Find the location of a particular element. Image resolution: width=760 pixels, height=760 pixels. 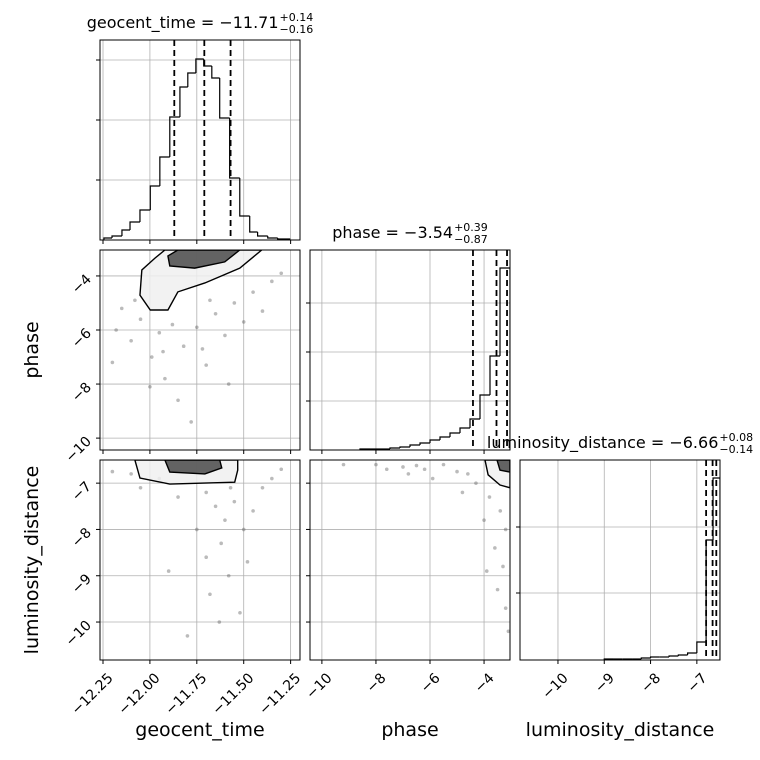

x-tick-label: −4 is located at coordinates (485, 683).